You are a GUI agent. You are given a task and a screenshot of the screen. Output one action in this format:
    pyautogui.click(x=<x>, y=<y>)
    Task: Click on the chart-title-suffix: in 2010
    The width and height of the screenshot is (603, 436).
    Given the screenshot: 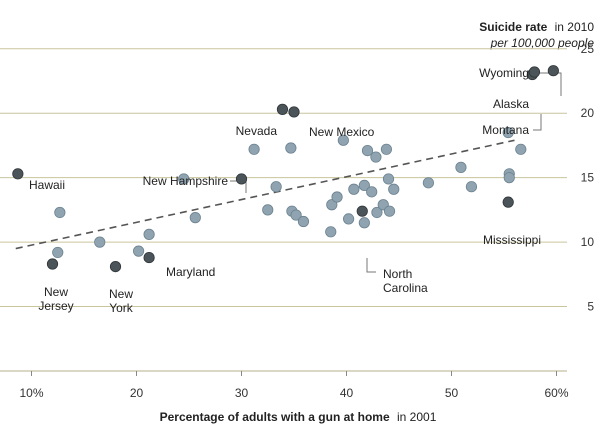 What is the action you would take?
    pyautogui.click(x=575, y=27)
    